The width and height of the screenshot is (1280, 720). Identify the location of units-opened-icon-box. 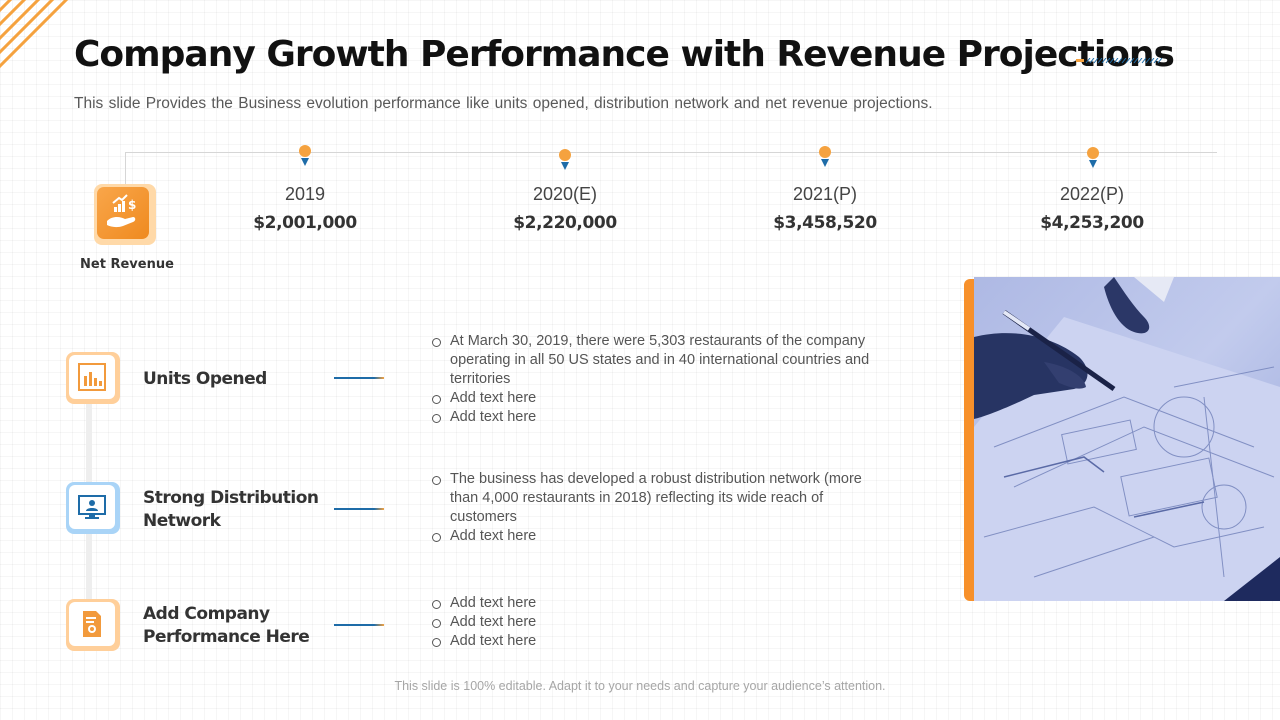
(93, 378).